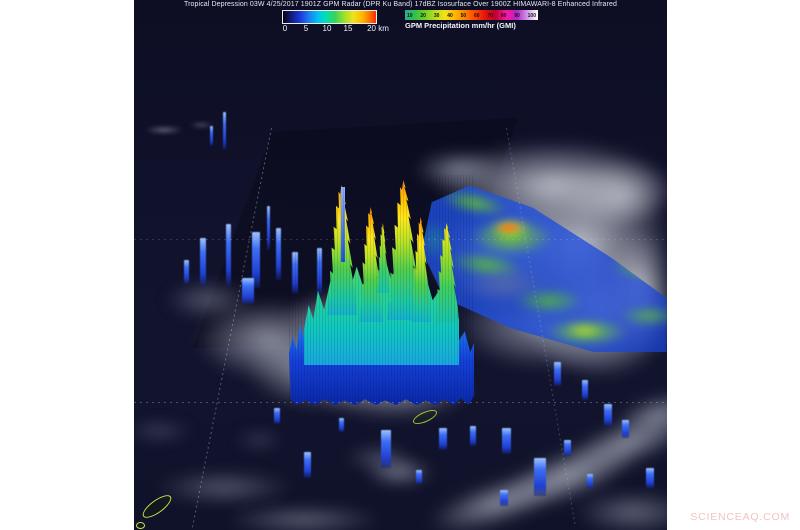 Image resolution: width=800 pixels, height=530 pixels. I want to click on precip-tick: 70, so click(490, 16).